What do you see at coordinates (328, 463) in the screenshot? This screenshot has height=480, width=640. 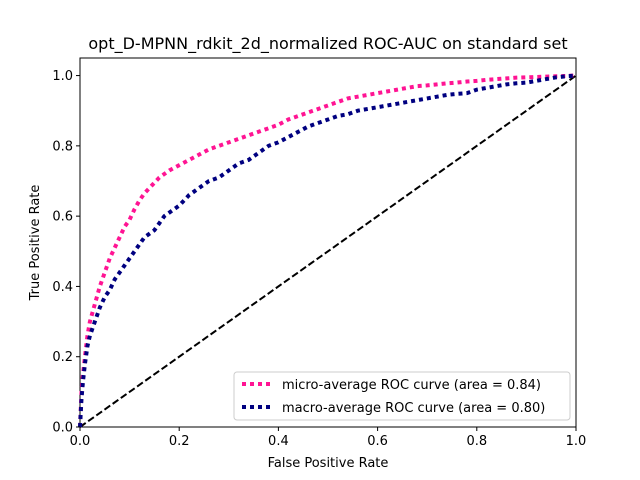 I see `x-axis-label: False Positive Rate` at bounding box center [328, 463].